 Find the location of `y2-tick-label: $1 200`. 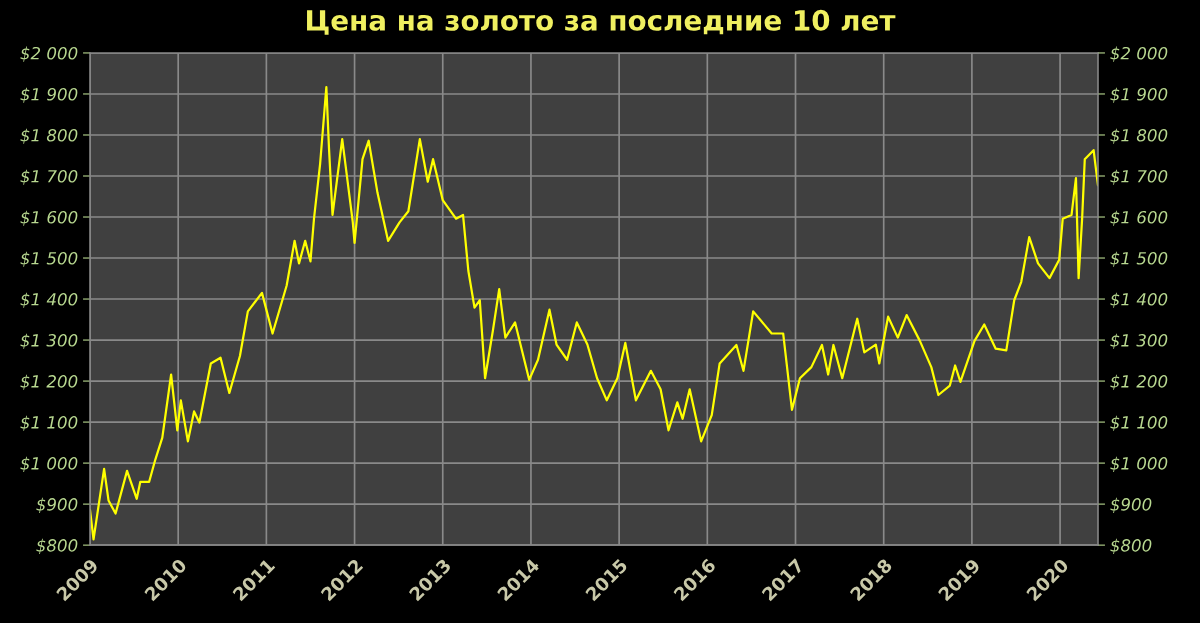

y2-tick-label: $1 200 is located at coordinates (1139, 382).